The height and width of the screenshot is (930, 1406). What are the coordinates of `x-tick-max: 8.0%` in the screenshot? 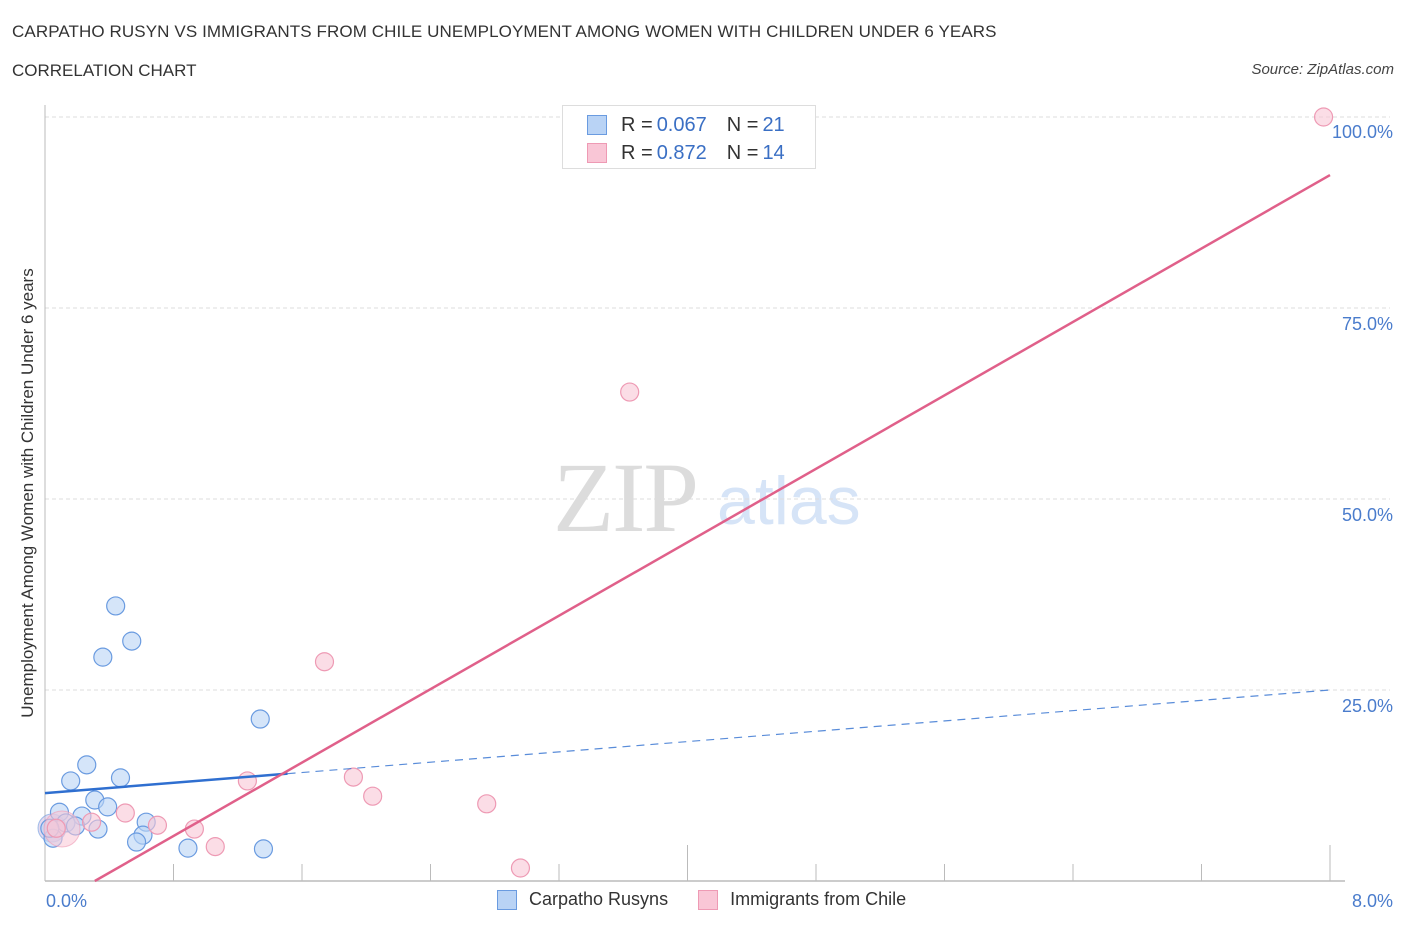 It's located at (1372, 901).